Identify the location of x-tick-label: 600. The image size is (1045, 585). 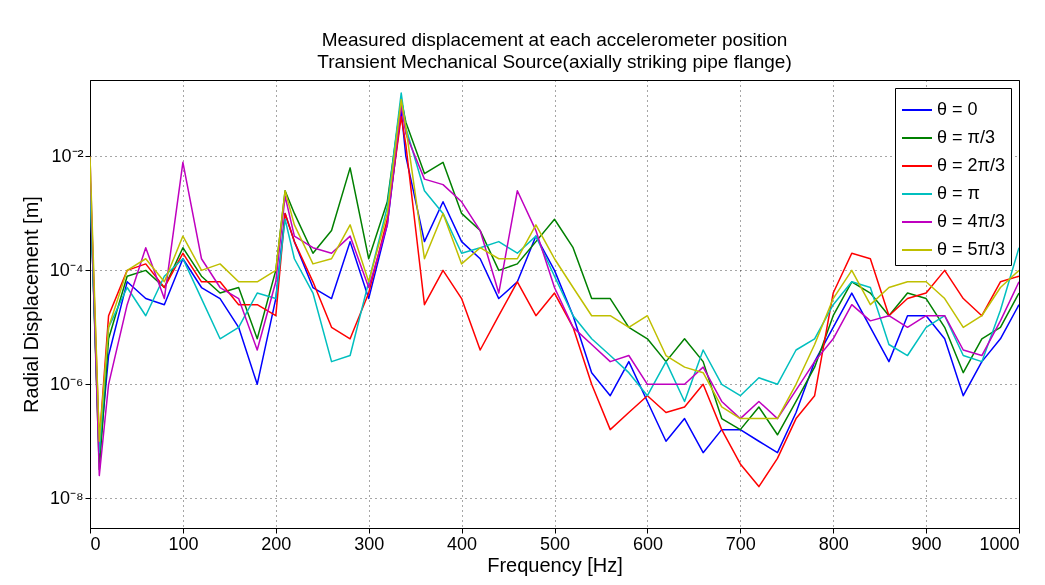
(647, 543).